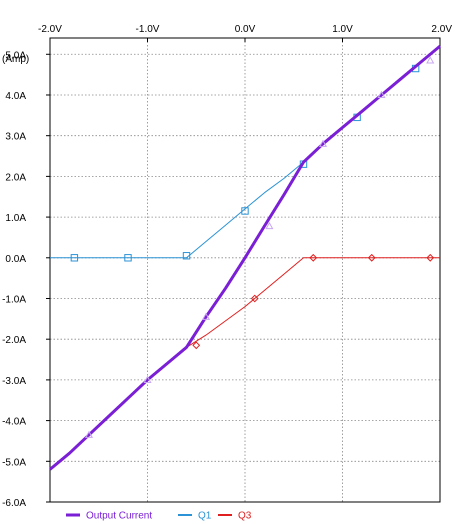 This screenshot has width=455, height=524. I want to click on x-tick-label: -1.0V, so click(148, 29).